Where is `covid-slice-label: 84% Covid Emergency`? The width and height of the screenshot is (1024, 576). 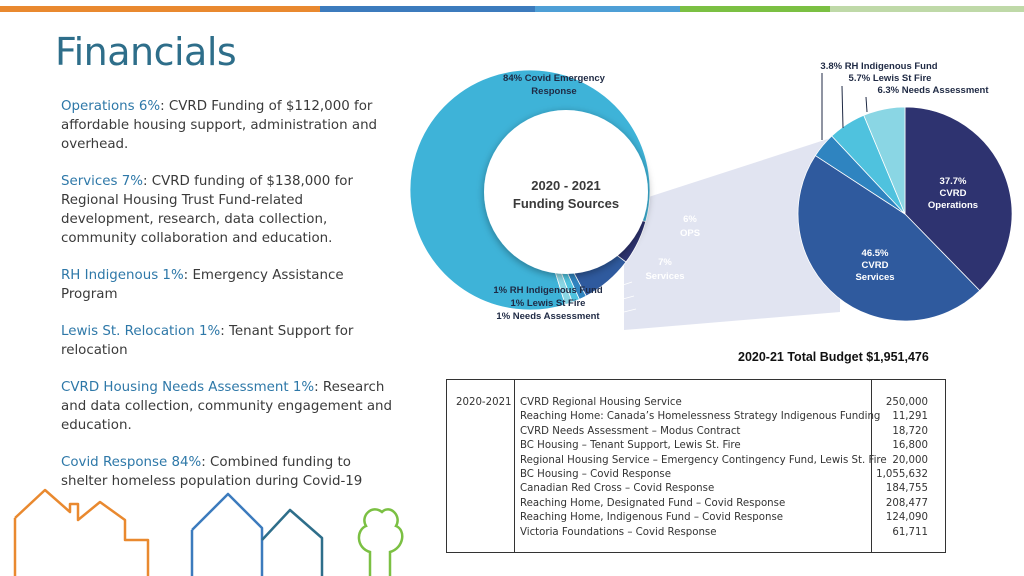
covid-slice-label: 84% Covid Emergency is located at coordinates (554, 78).